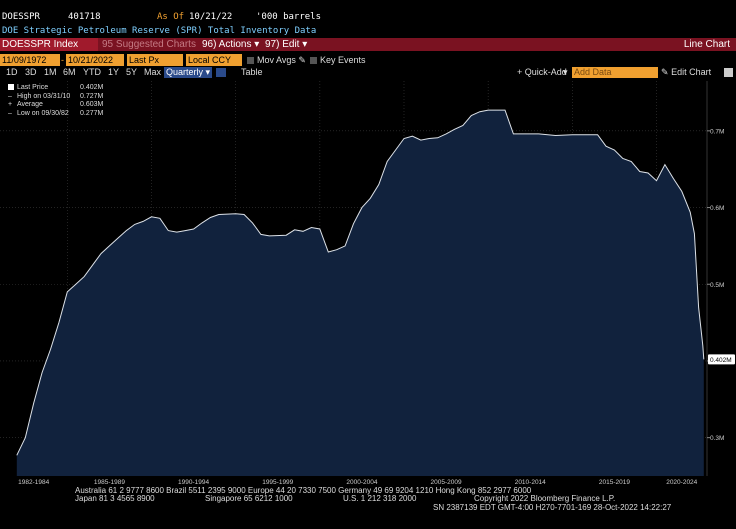 This screenshot has width=736, height=529. What do you see at coordinates (92, 96) in the screenshot?
I see `legend-value: 0.727M` at bounding box center [92, 96].